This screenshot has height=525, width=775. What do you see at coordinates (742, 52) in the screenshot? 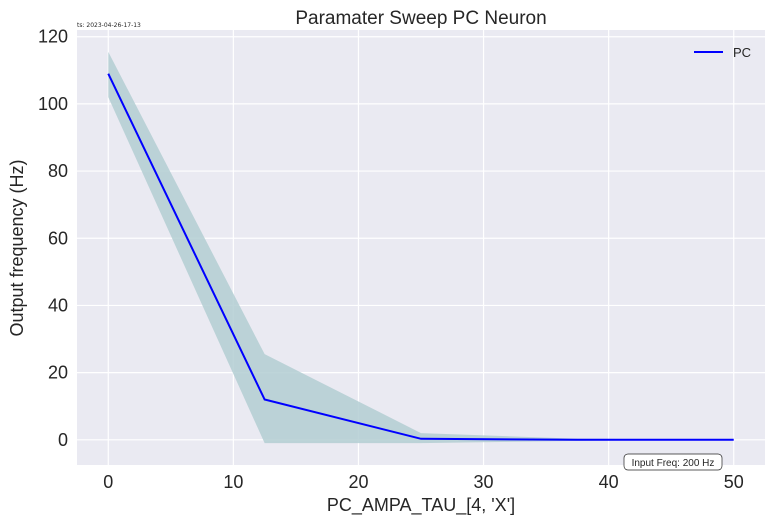
I see `legend-label-pc: PC` at bounding box center [742, 52].